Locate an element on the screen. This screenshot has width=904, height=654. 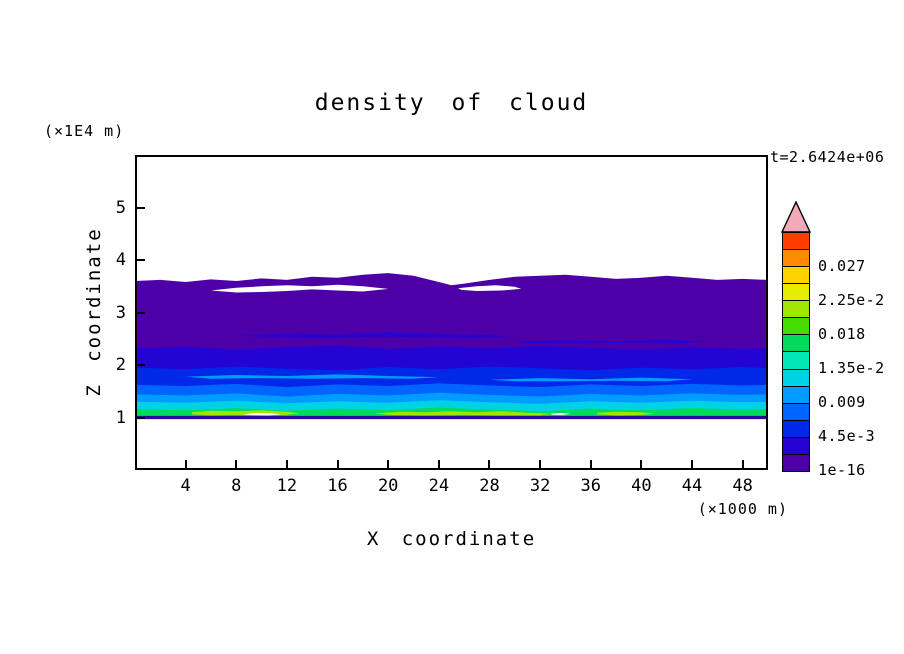
x-axis-unit: (×1000 m) is located at coordinates (742, 509).